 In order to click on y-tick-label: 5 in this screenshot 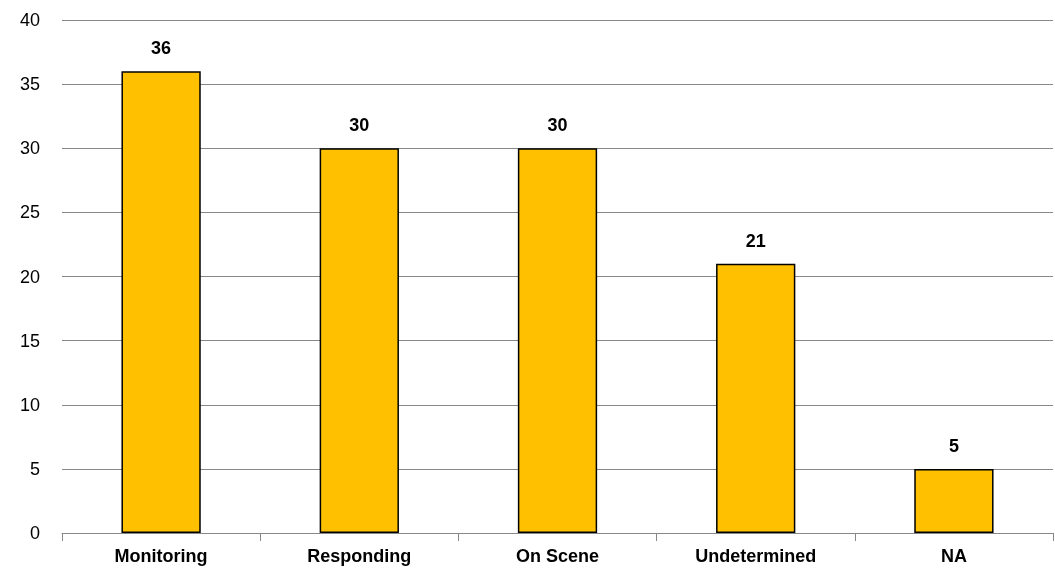, I will do `click(34, 468)`.